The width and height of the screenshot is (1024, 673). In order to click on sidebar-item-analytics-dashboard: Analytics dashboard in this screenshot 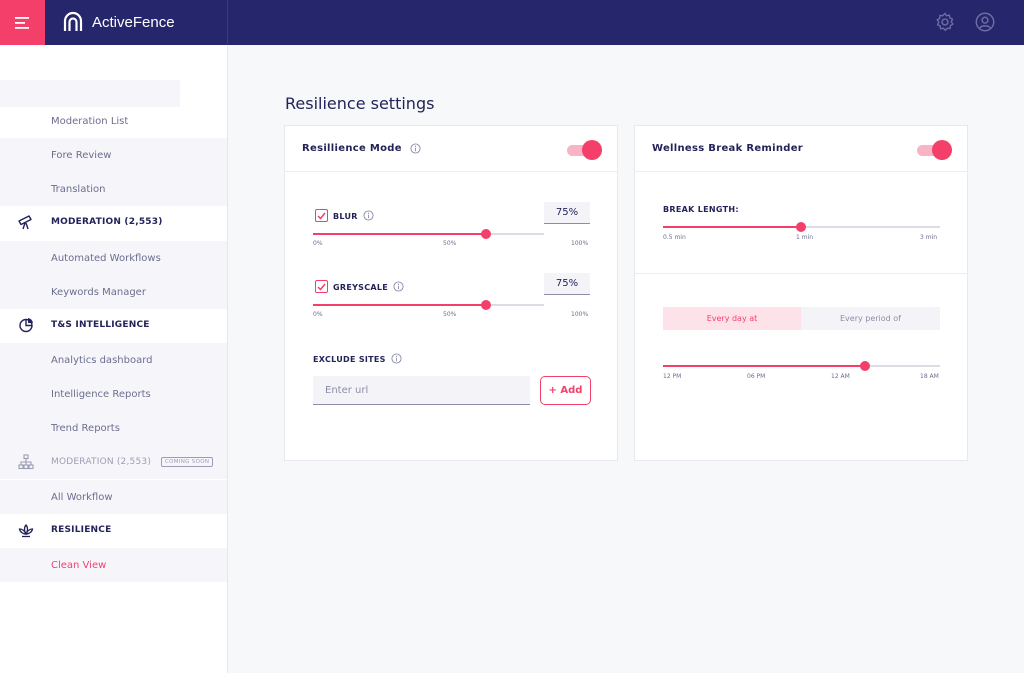, I will do `click(113, 360)`.